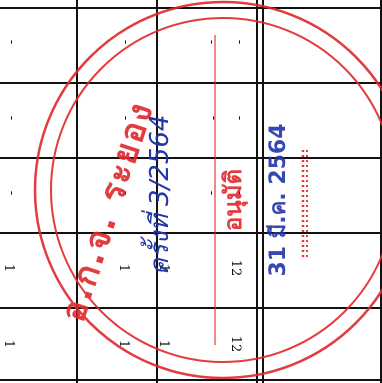 This screenshot has height=383, width=382. What do you see at coordinates (234, 200) in the screenshot?
I see `stamp-approved-text: อนุมัติ` at bounding box center [234, 200].